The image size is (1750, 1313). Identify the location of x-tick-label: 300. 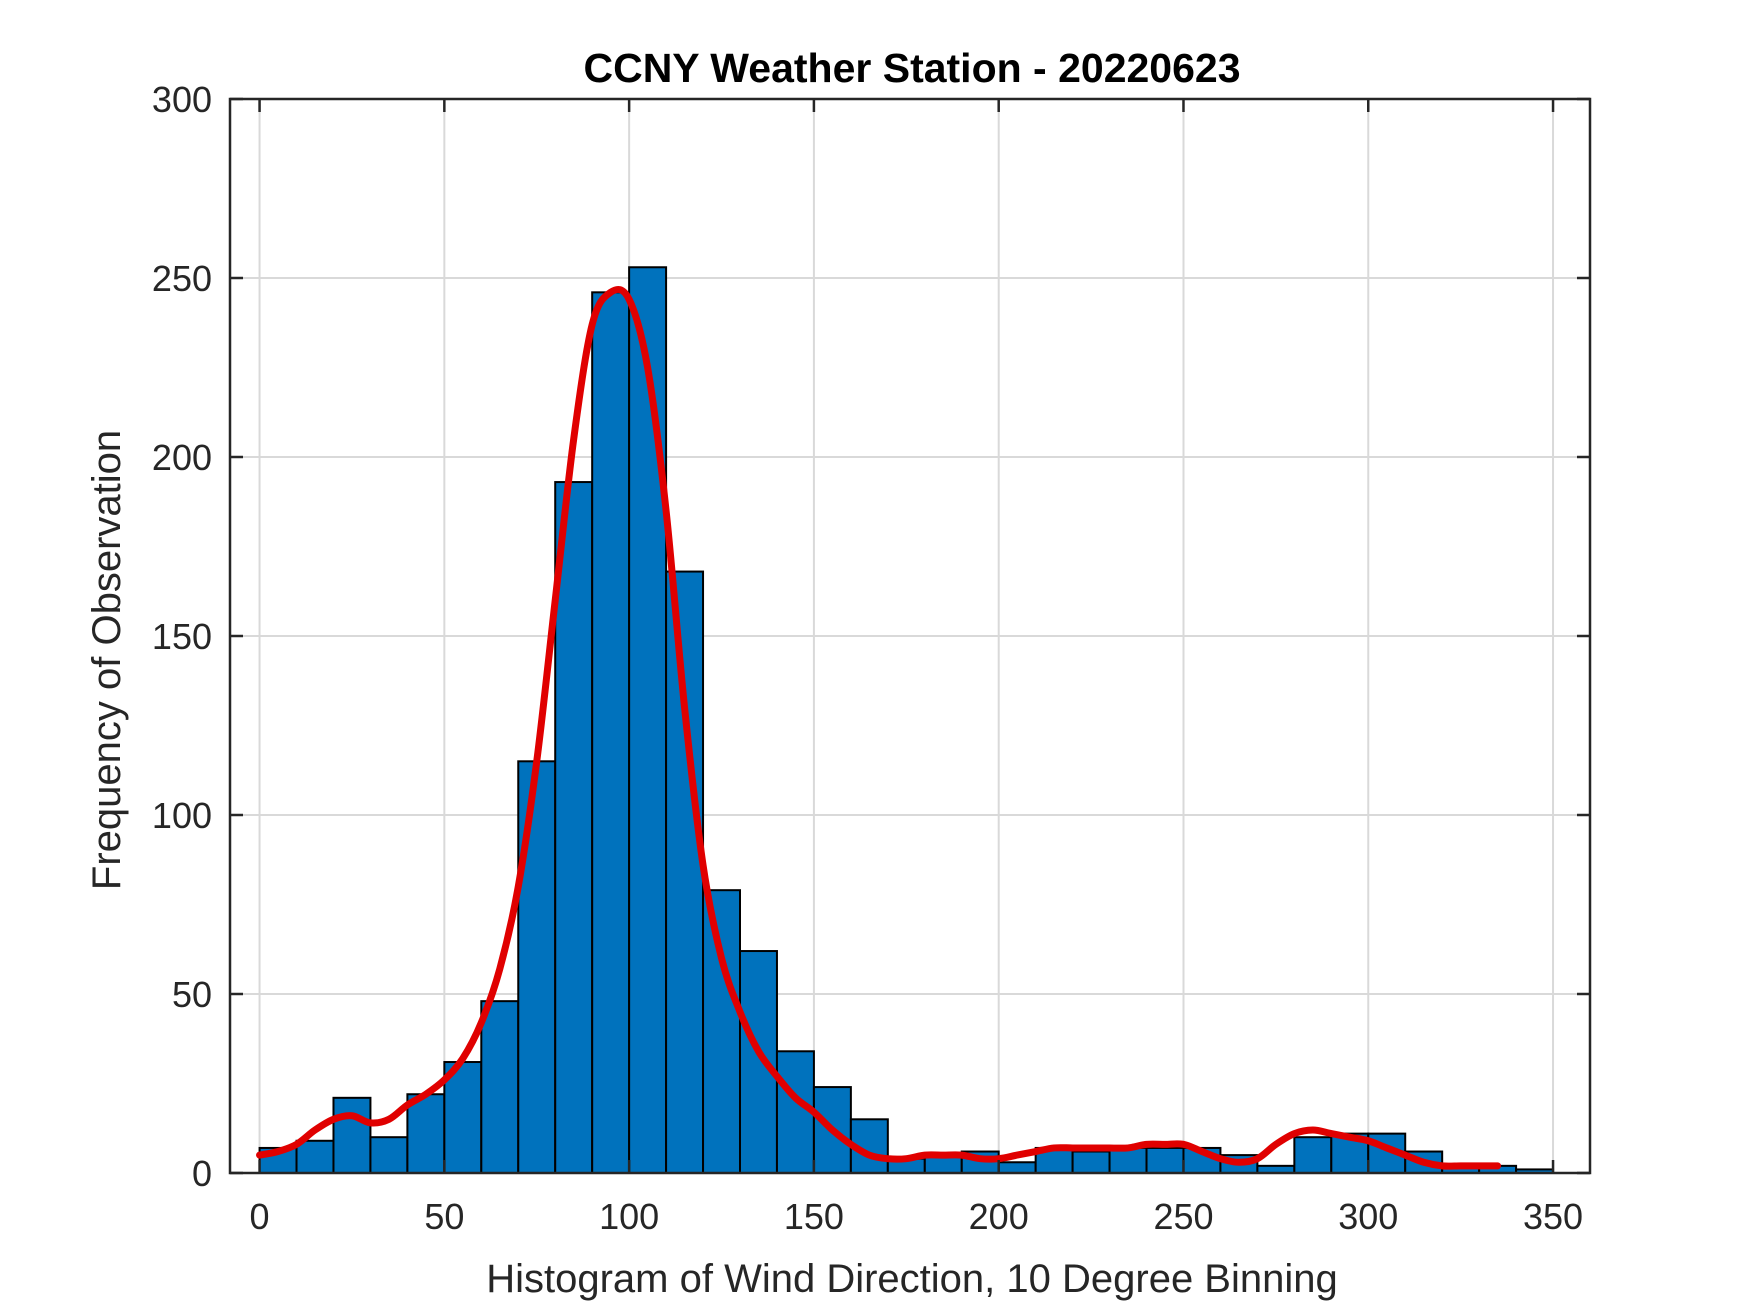
(1368, 1216).